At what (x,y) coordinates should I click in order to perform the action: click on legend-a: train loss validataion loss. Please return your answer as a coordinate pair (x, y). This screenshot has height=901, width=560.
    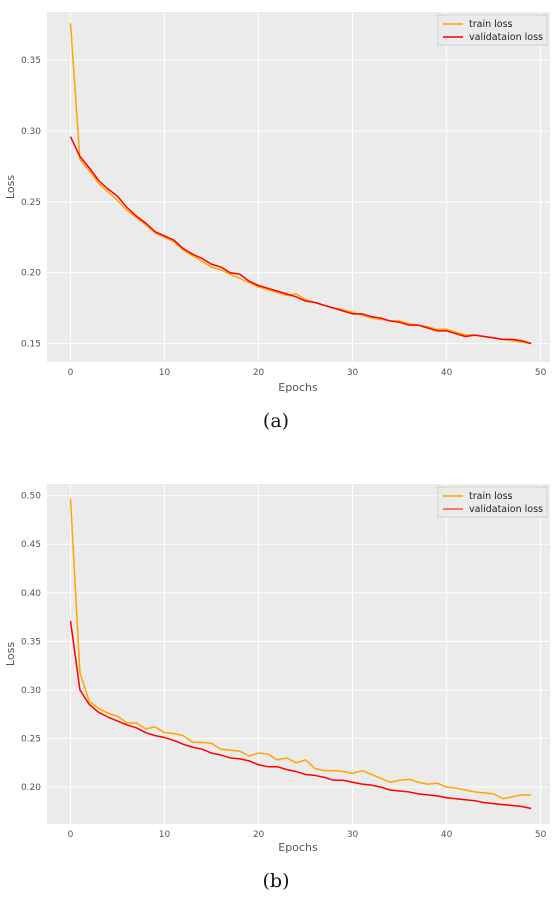
    Looking at the image, I should click on (492, 30).